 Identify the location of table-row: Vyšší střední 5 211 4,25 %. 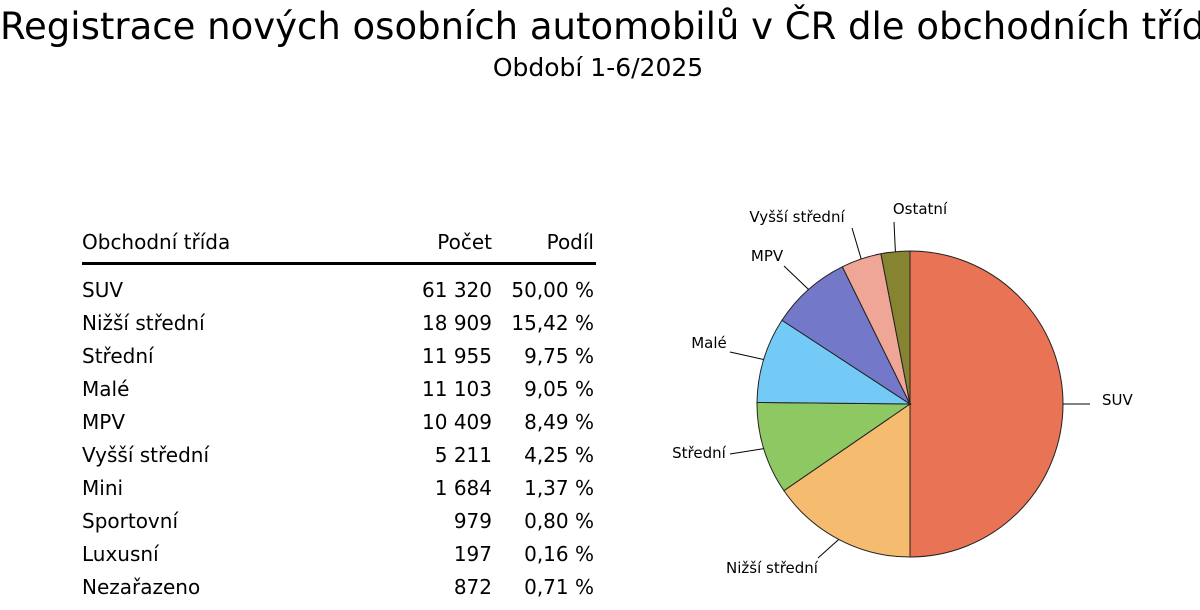
(339, 456).